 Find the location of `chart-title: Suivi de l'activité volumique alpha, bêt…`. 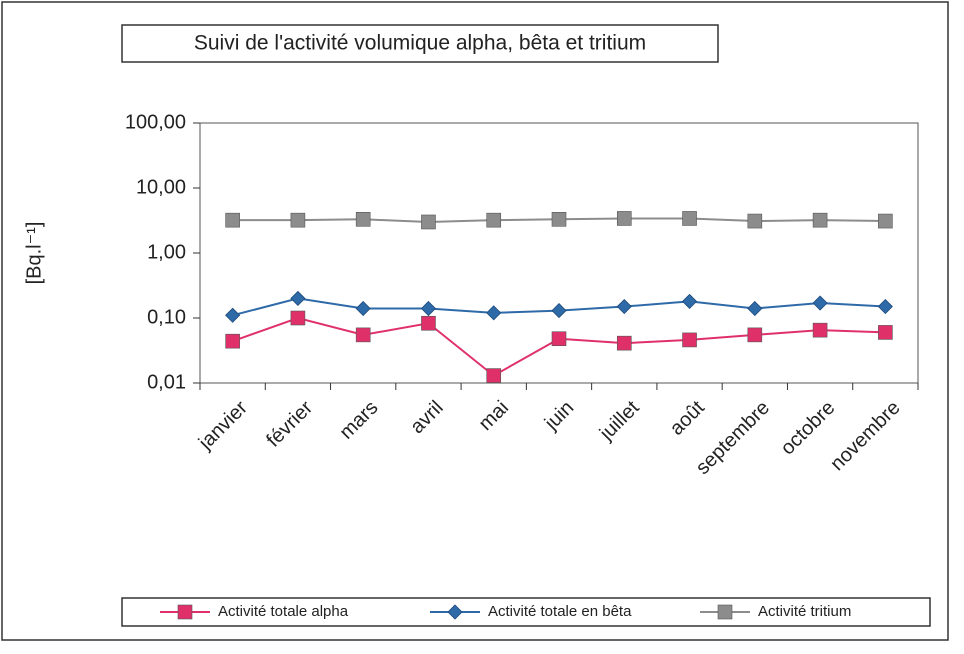

chart-title: Suivi de l'activité volumique alpha, bêt… is located at coordinates (420, 43).